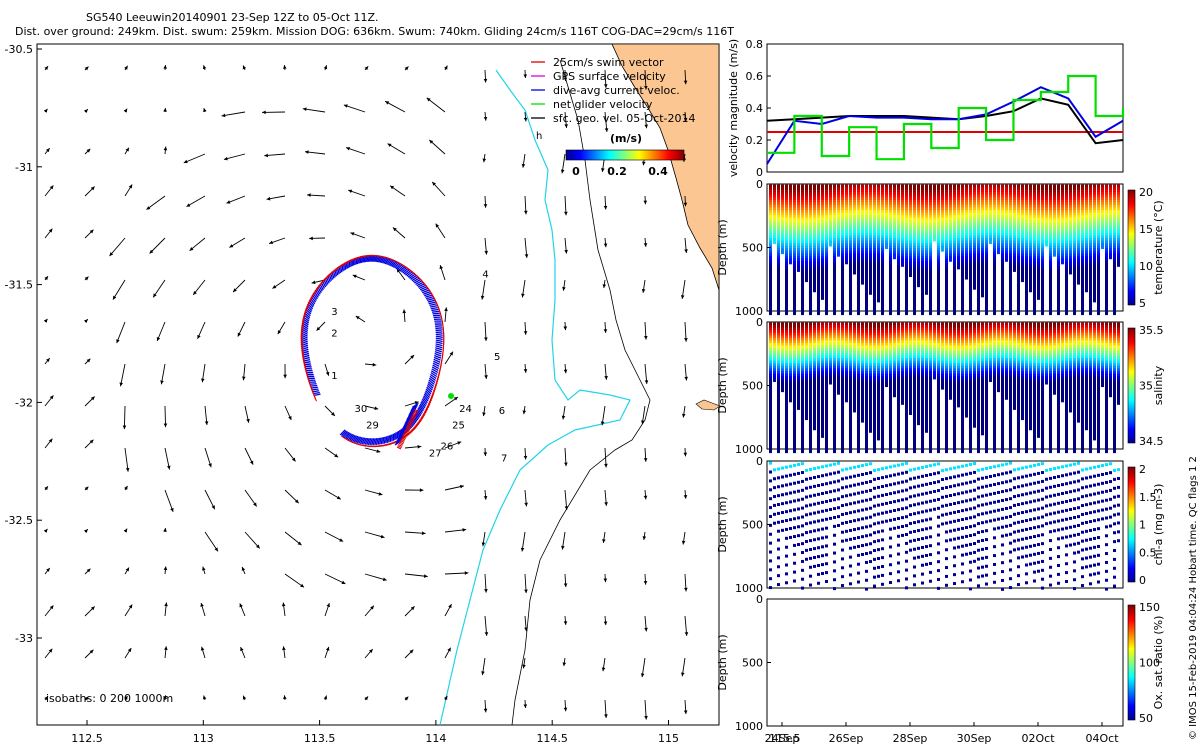 The image size is (1200, 750). What do you see at coordinates (1142, 303) in the screenshot?
I see `section-colorbar-tick: 5` at bounding box center [1142, 303].